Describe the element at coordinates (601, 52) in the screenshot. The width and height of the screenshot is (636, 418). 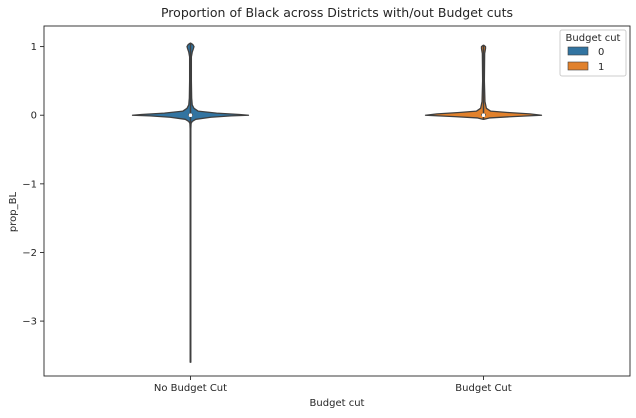
I see `legend-label: 0` at that location.